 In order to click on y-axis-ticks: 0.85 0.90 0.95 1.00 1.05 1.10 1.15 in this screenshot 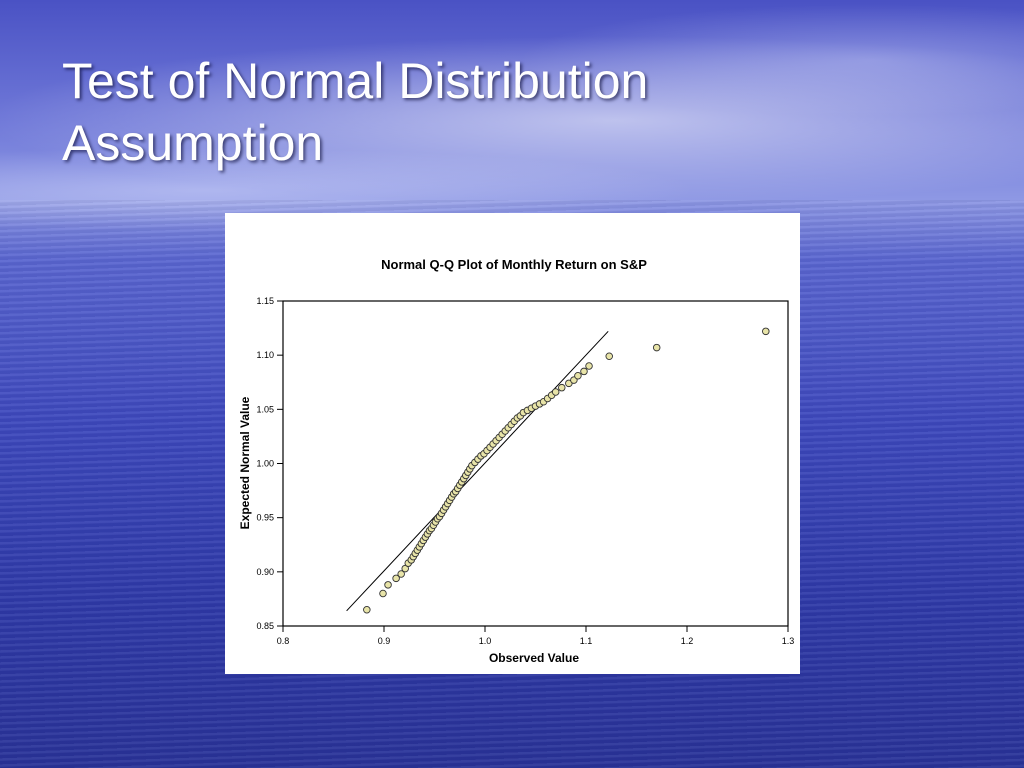, I will do `click(269, 463)`.